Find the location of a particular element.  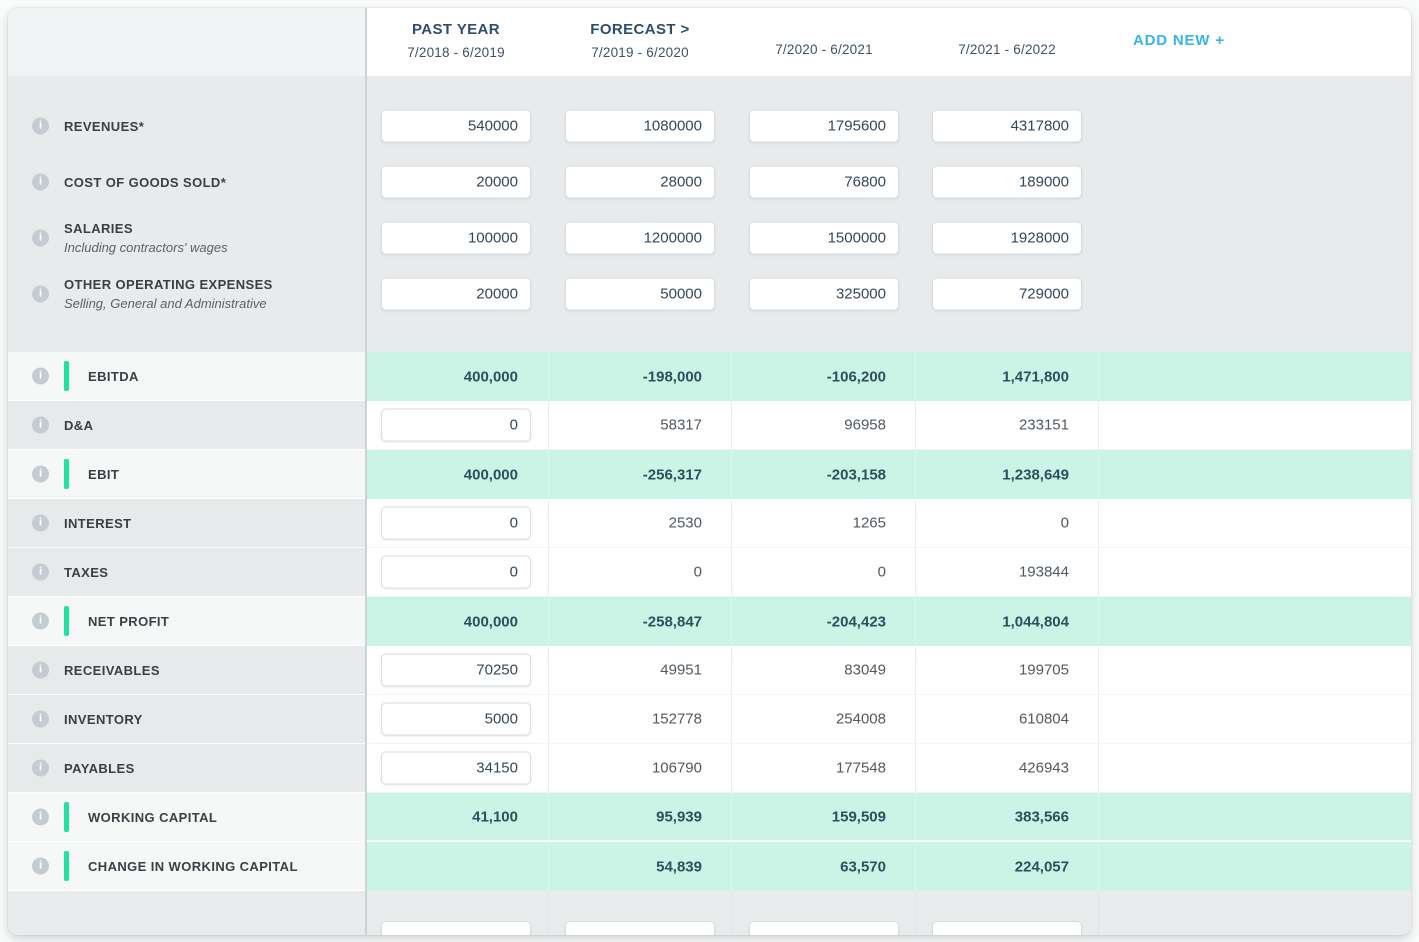

row-label: RECEIVABLES is located at coordinates (112, 670).